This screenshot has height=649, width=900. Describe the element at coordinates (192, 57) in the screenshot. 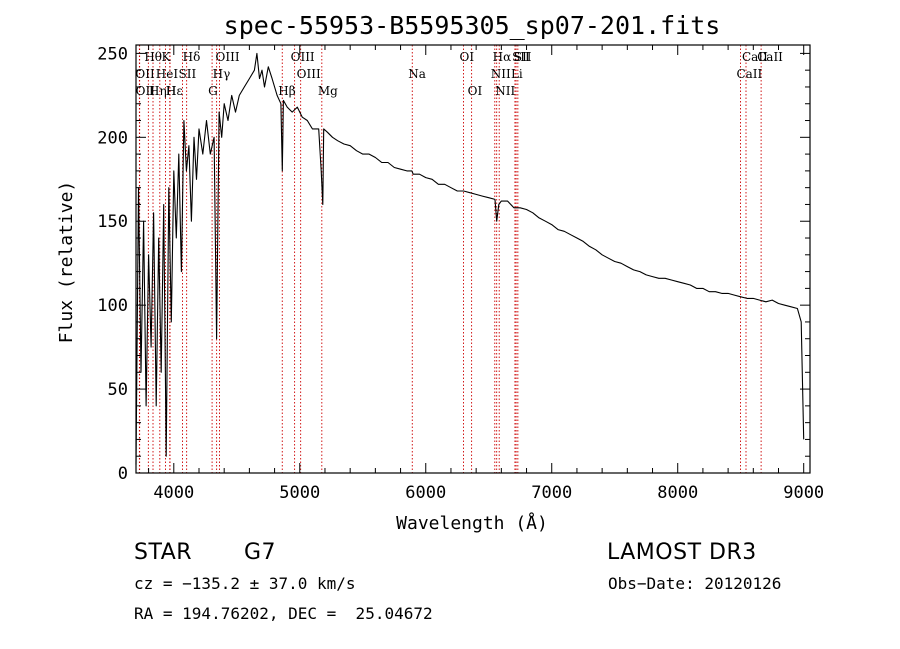

I see `line-label: Hδ` at that location.